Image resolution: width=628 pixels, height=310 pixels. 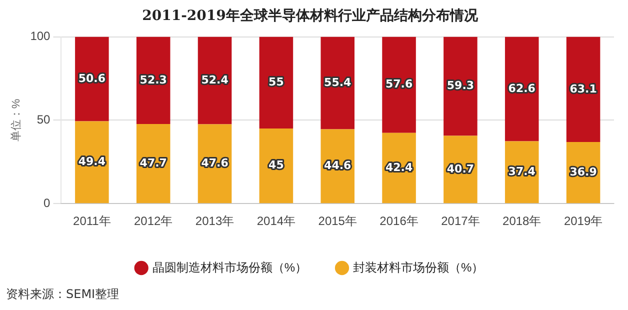 What do you see at coordinates (583, 171) in the screenshot?
I see `data-label: 36.9` at bounding box center [583, 171].